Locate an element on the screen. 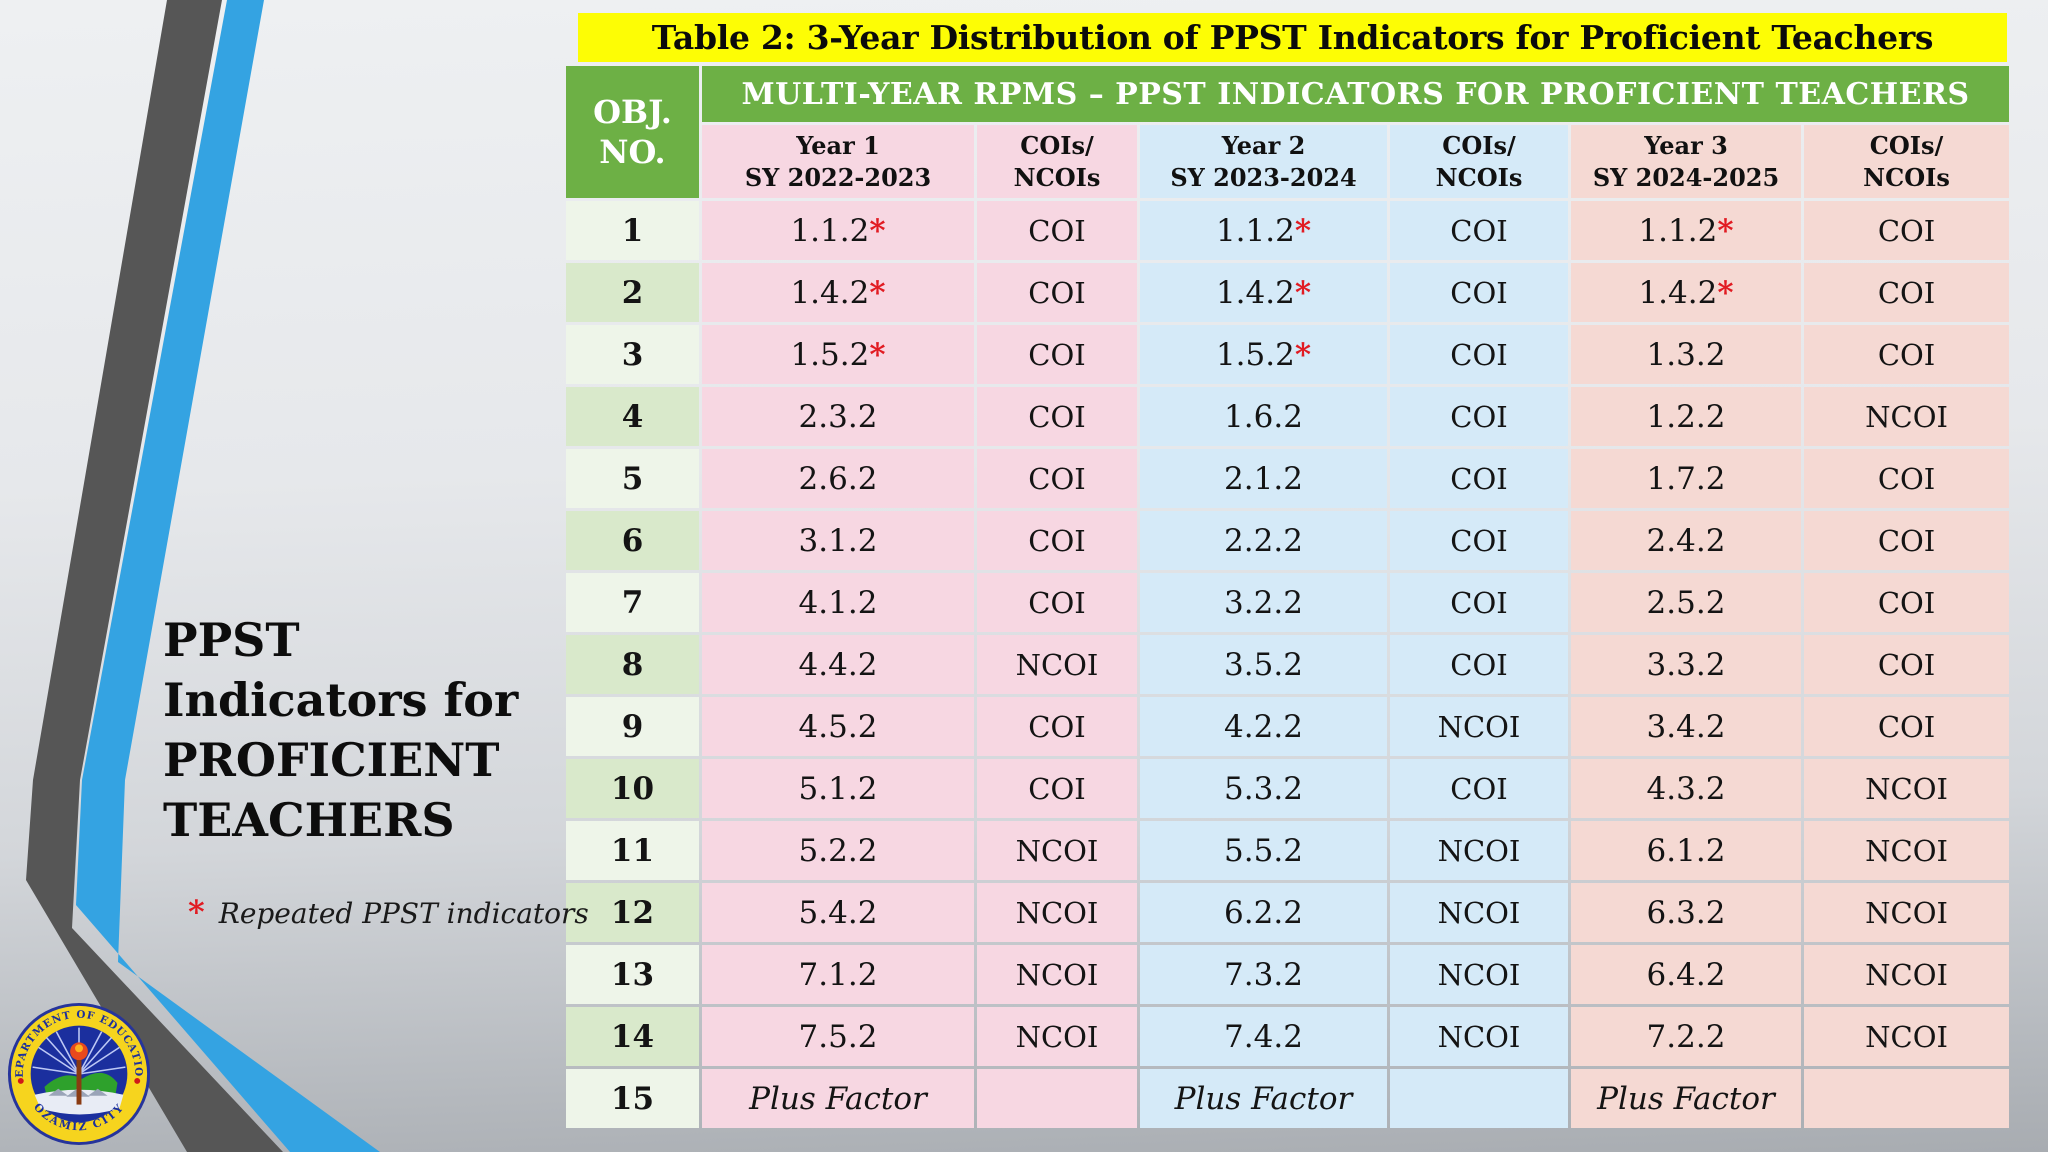  indicator-cell: 6.4.2 is located at coordinates (1686, 974).